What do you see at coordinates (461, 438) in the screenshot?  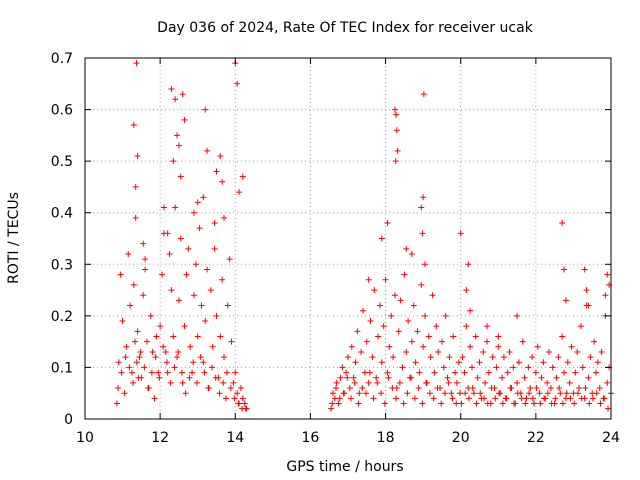 I see `x-tick-label: 20` at bounding box center [461, 438].